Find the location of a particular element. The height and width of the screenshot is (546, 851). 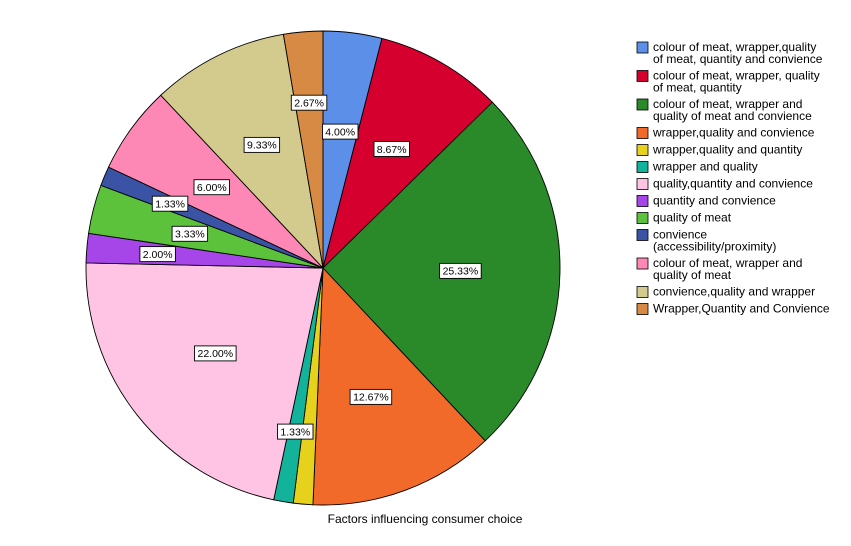

legend-label: (accessibility/proximity) is located at coordinates (714, 247).